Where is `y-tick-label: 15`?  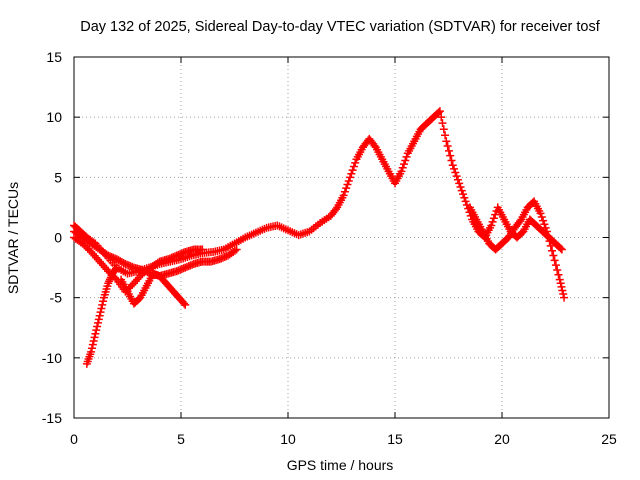
y-tick-label: 15 is located at coordinates (54, 57).